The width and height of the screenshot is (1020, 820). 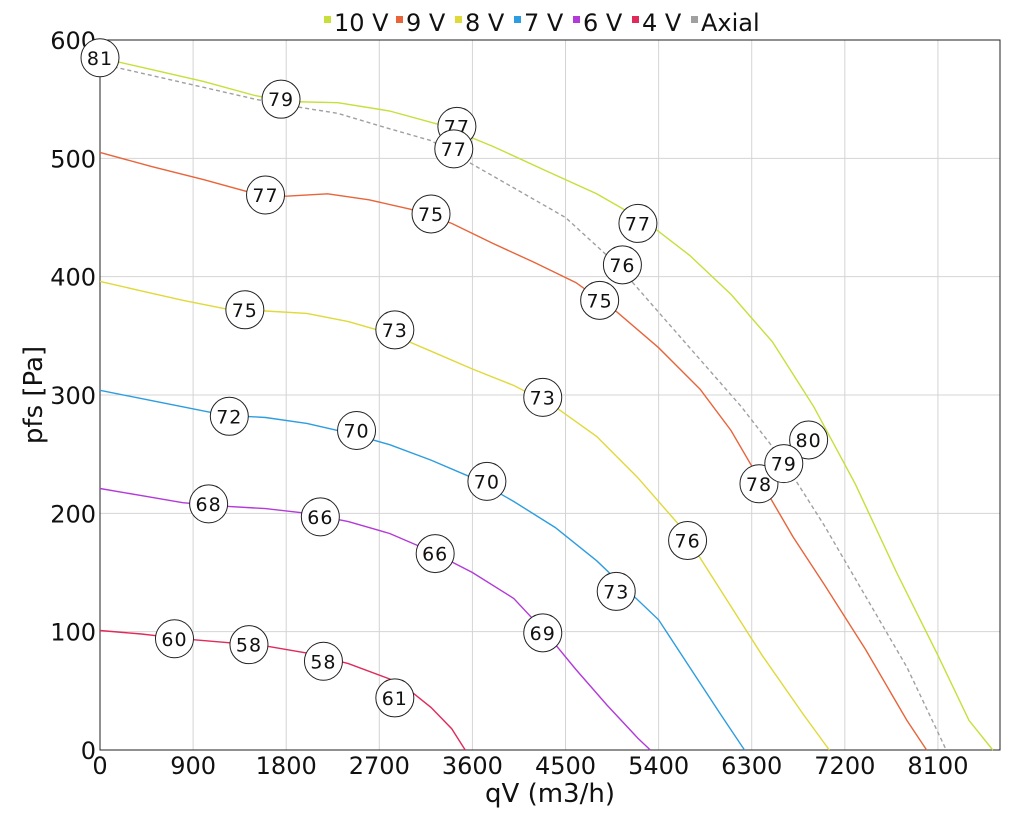 I want to click on x-tick-label: 6300, so click(x=751, y=766).